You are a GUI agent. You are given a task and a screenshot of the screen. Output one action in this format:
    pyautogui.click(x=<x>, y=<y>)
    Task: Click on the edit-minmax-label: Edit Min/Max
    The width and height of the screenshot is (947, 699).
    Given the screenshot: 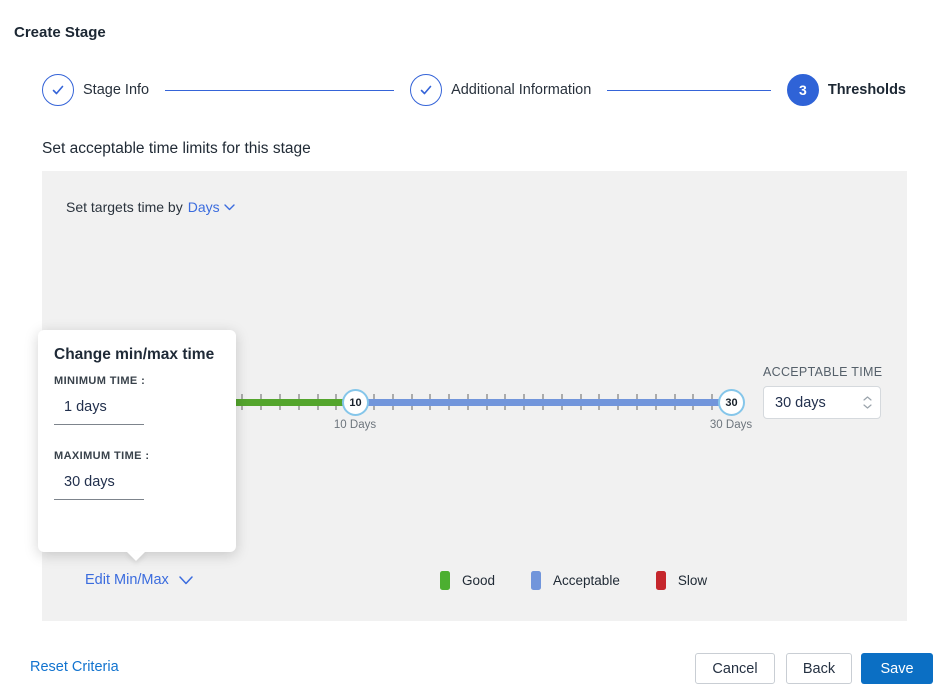 What is the action you would take?
    pyautogui.click(x=127, y=580)
    